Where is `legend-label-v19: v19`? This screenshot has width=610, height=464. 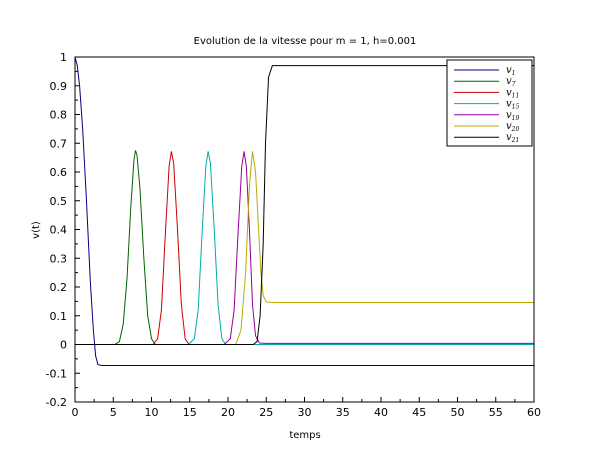 legend-label-v19: v19 is located at coordinates (512, 116).